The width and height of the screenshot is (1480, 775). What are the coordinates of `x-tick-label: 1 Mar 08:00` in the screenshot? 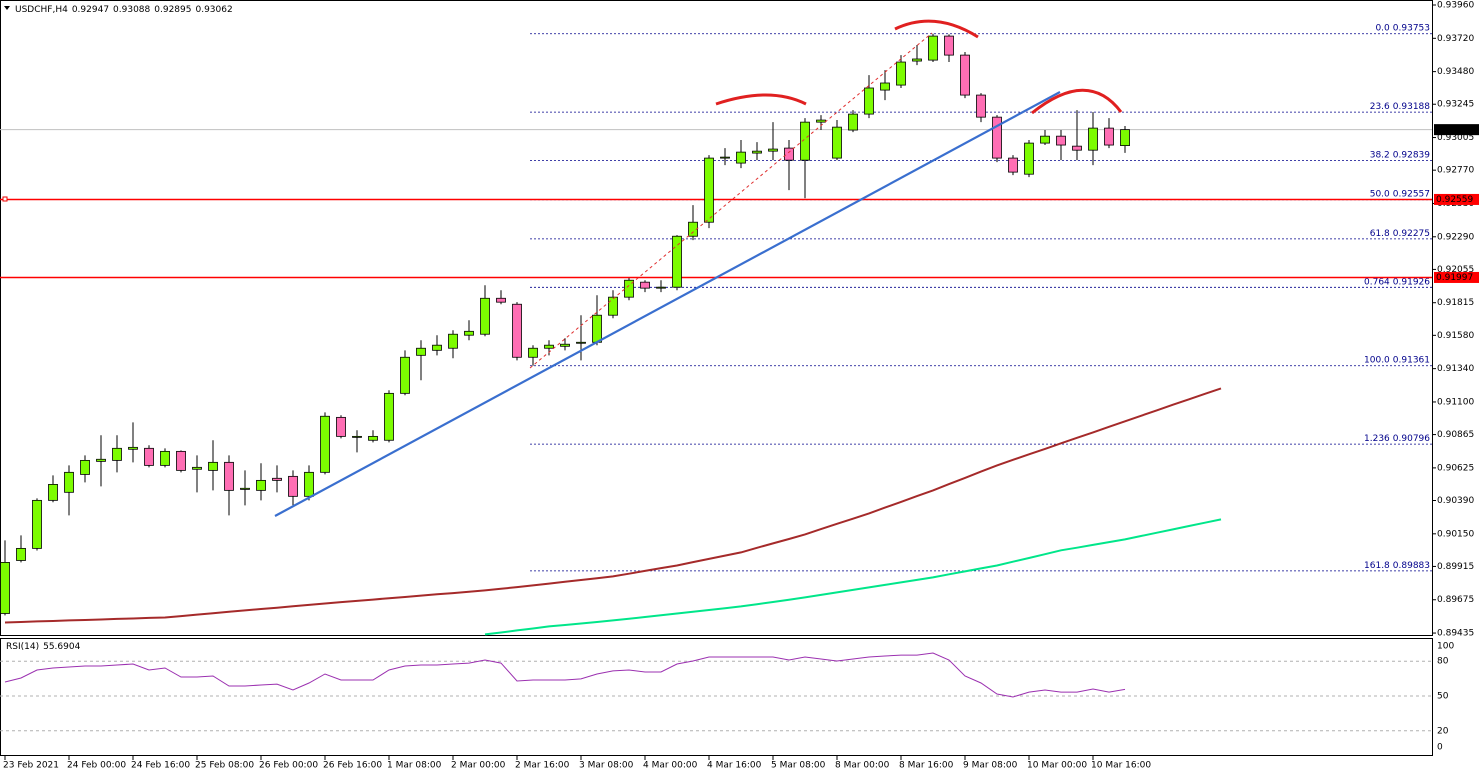 It's located at (414, 766).